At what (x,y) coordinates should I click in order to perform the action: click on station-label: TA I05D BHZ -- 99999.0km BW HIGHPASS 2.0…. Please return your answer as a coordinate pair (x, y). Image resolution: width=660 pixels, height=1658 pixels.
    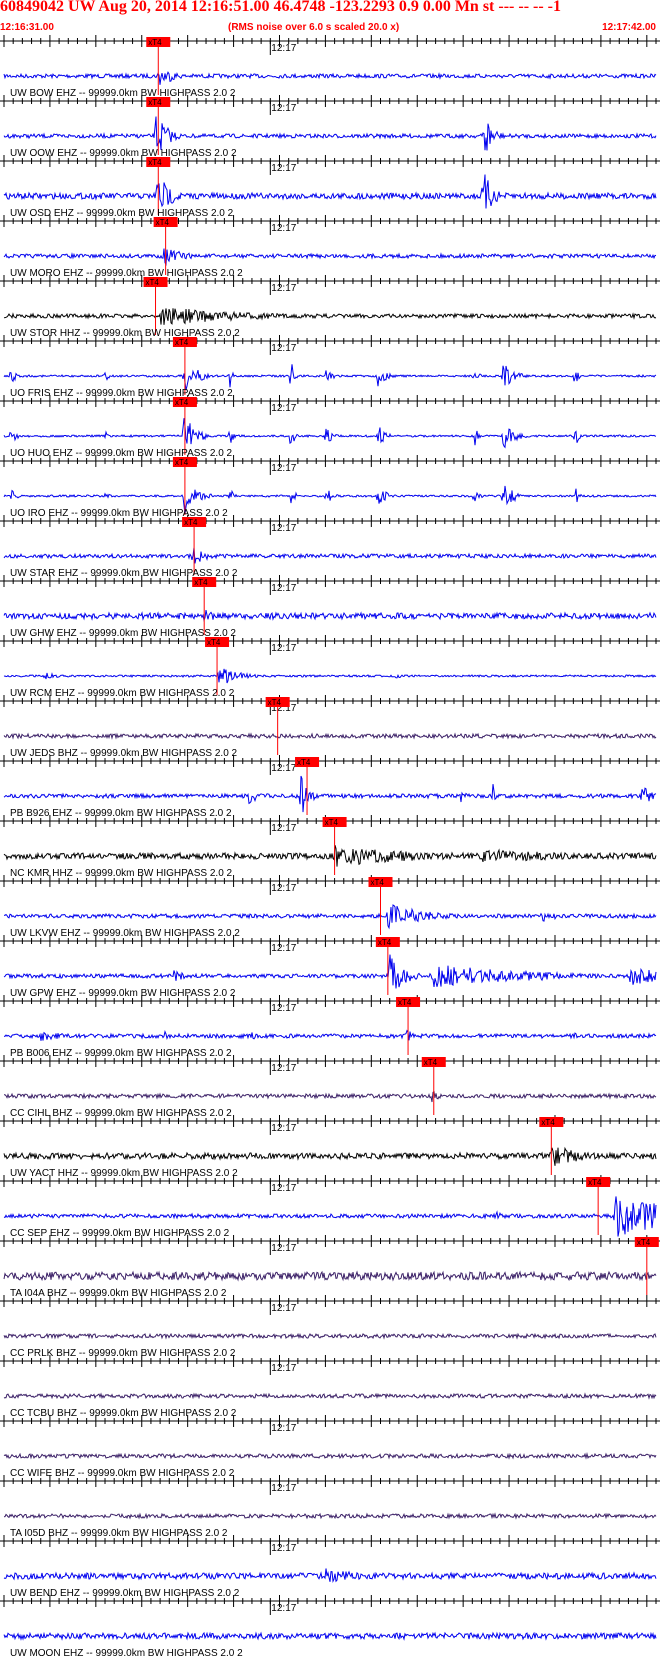
    Looking at the image, I should click on (119, 1533).